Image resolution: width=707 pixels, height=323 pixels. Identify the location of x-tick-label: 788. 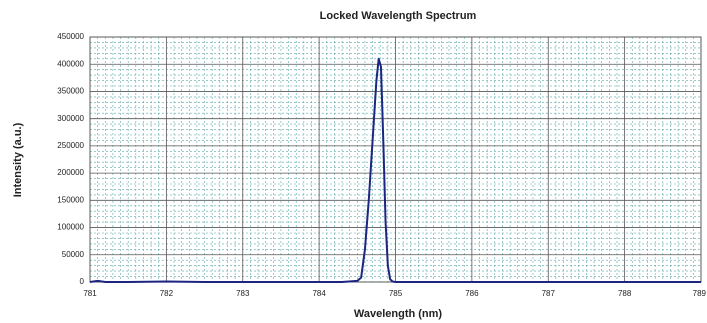
(625, 293).